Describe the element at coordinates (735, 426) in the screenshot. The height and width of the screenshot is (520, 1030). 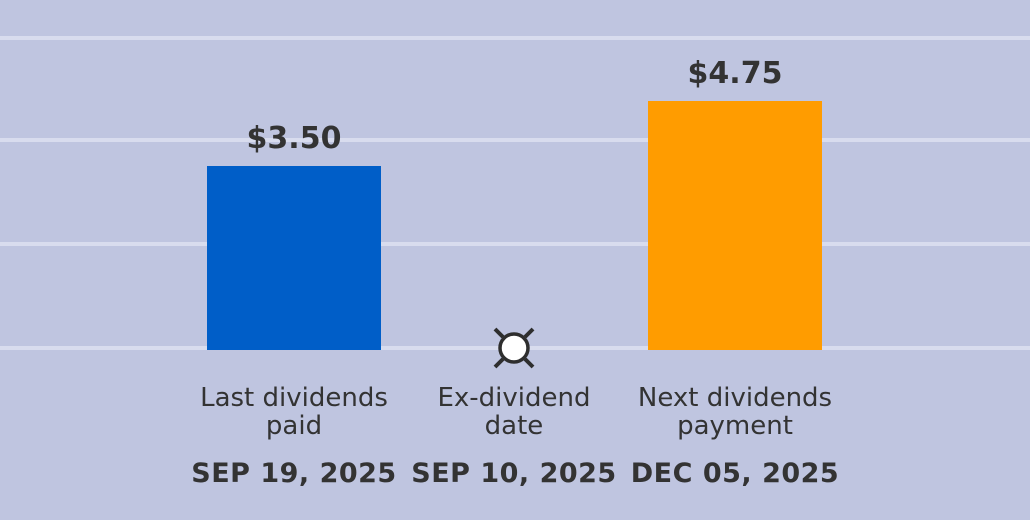
I see `category-label-2-line-1: payment` at that location.